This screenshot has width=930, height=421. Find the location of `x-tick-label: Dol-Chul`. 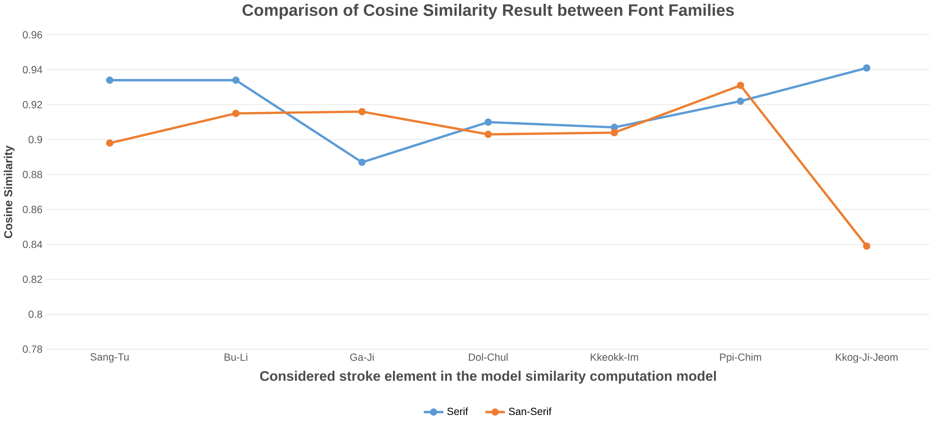

x-tick-label: Dol-Chul is located at coordinates (488, 357).